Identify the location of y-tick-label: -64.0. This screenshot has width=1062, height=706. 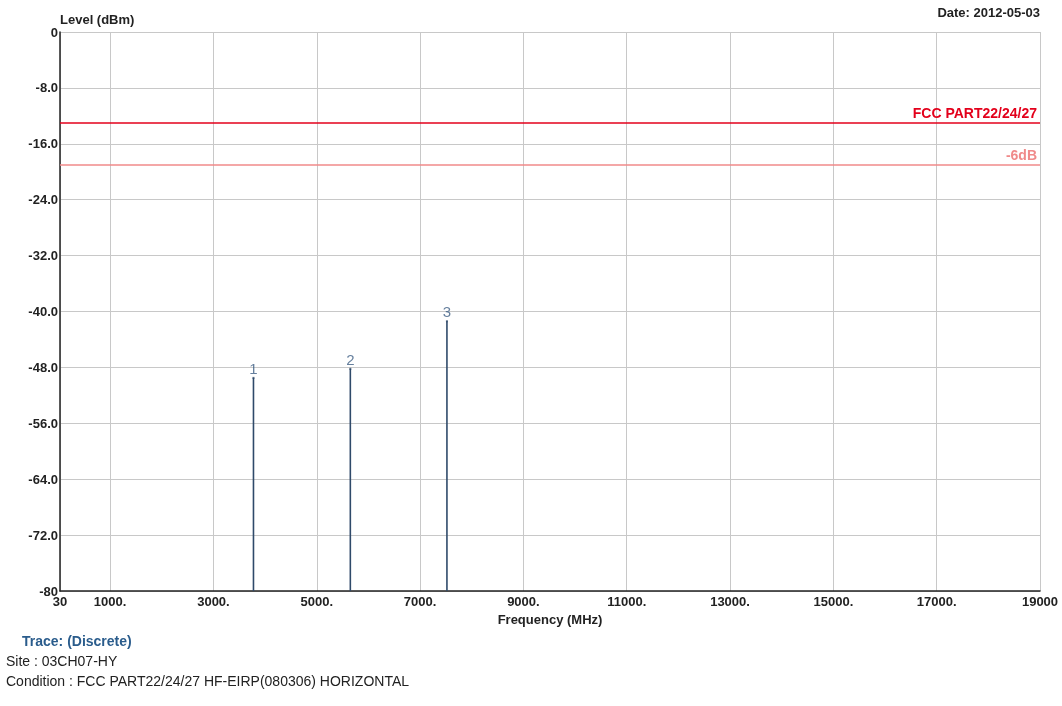
(43, 479).